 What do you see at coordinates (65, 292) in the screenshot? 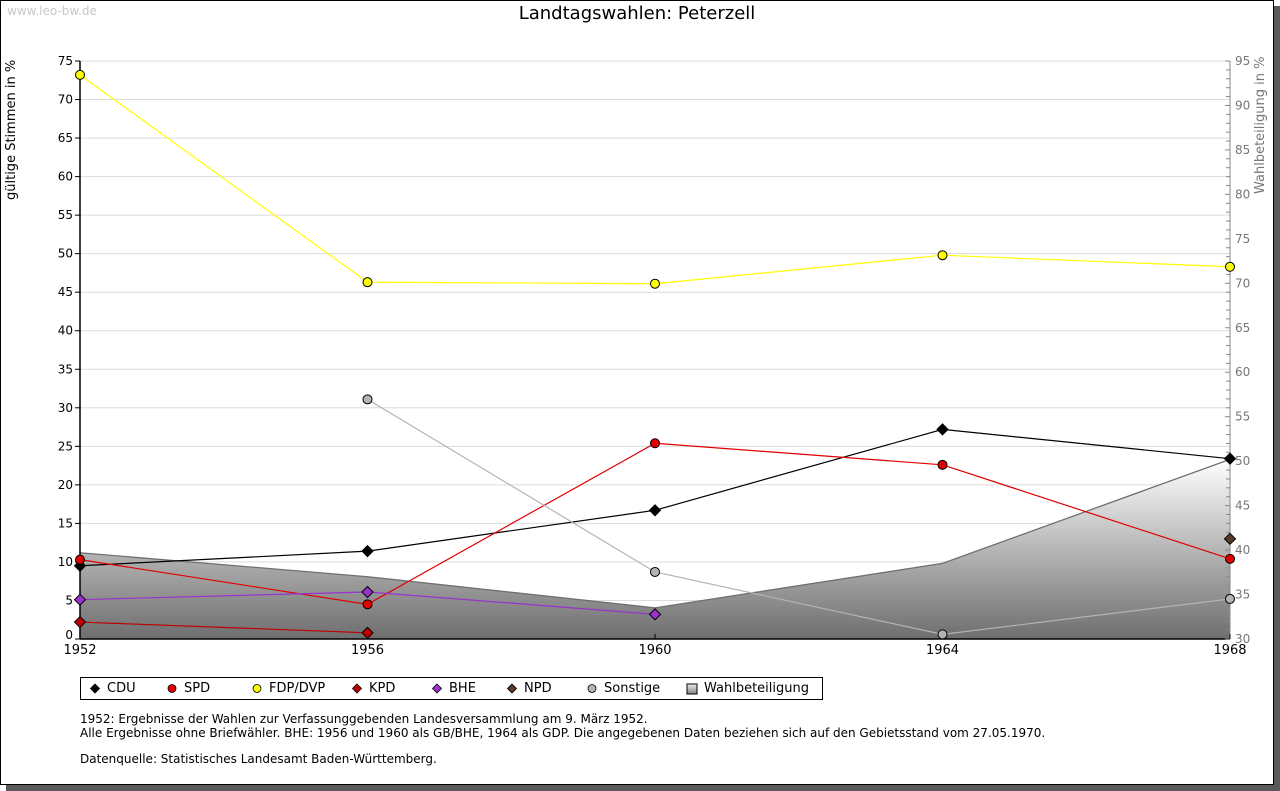
I see `y-tick-label: 45` at bounding box center [65, 292].